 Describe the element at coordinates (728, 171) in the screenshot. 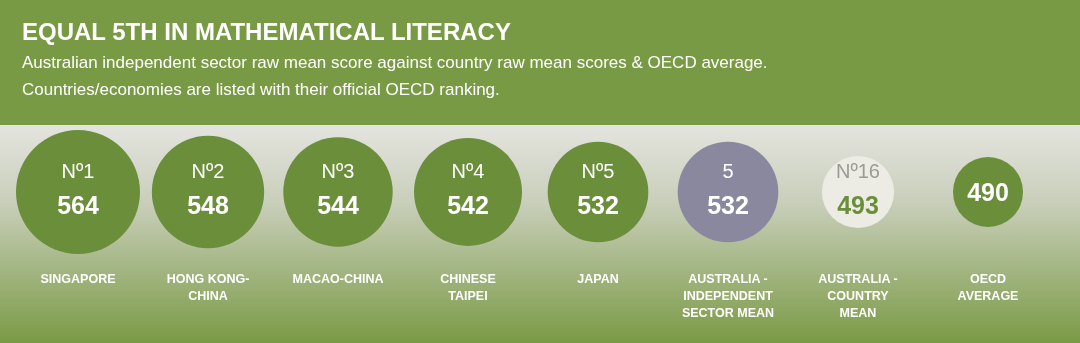

I see `text: 5` at that location.